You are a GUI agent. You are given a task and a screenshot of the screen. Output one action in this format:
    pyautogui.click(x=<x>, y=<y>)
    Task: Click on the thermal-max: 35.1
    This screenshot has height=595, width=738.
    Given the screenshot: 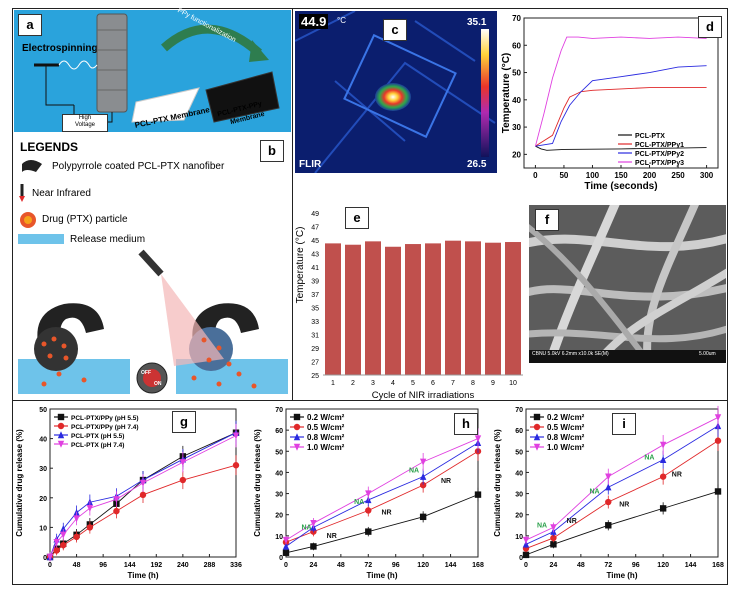 What is the action you would take?
    pyautogui.click(x=477, y=22)
    